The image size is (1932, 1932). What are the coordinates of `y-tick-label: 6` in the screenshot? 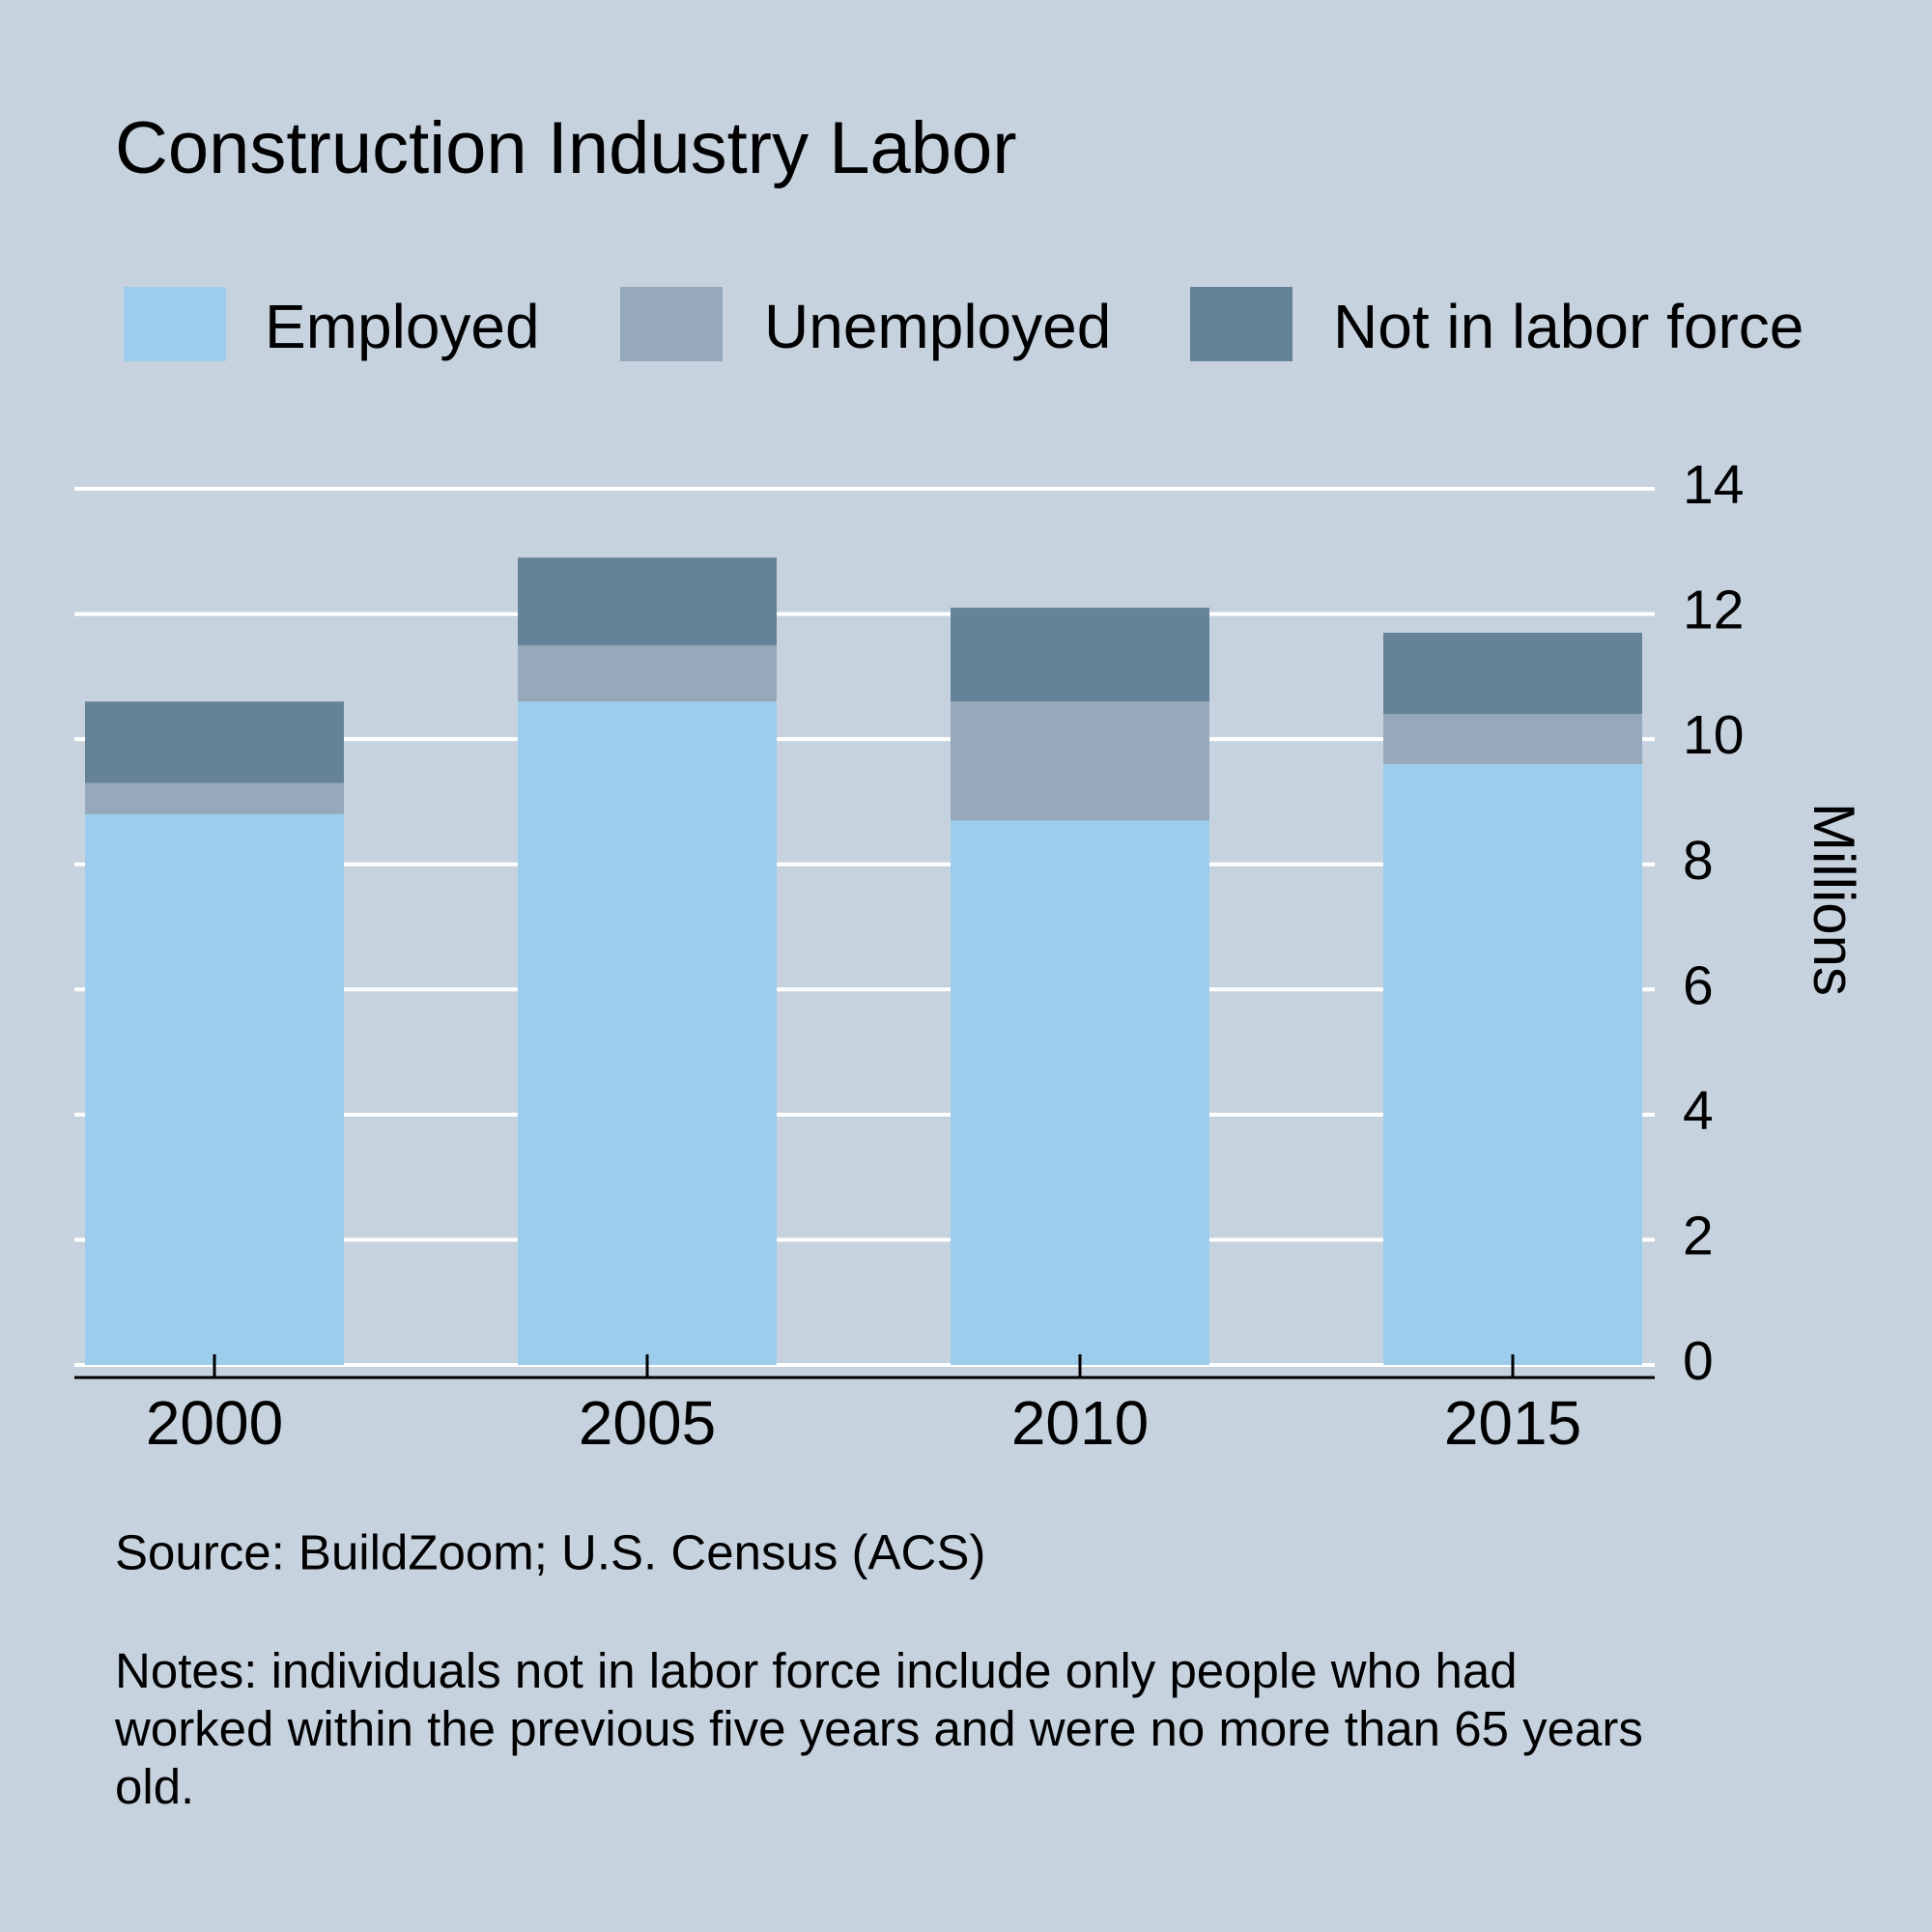 It's located at (1698, 985).